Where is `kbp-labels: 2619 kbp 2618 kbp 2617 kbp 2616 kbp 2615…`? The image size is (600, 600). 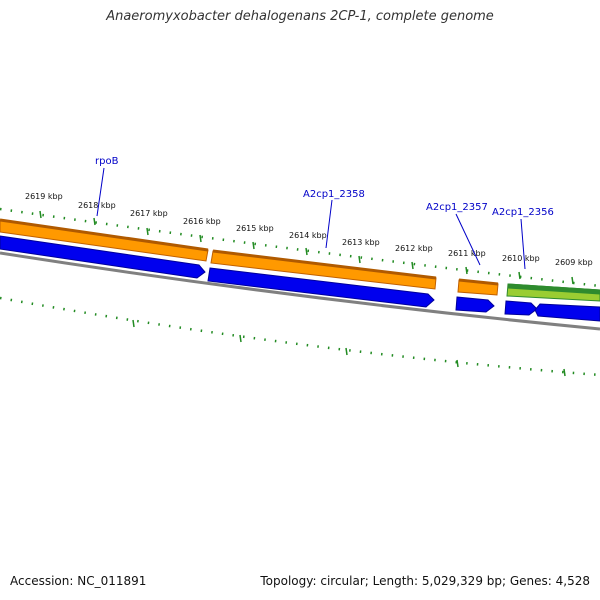 kbp-labels: 2619 kbp 2618 kbp 2617 kbp 2616 kbp 2615… is located at coordinates (309, 229).